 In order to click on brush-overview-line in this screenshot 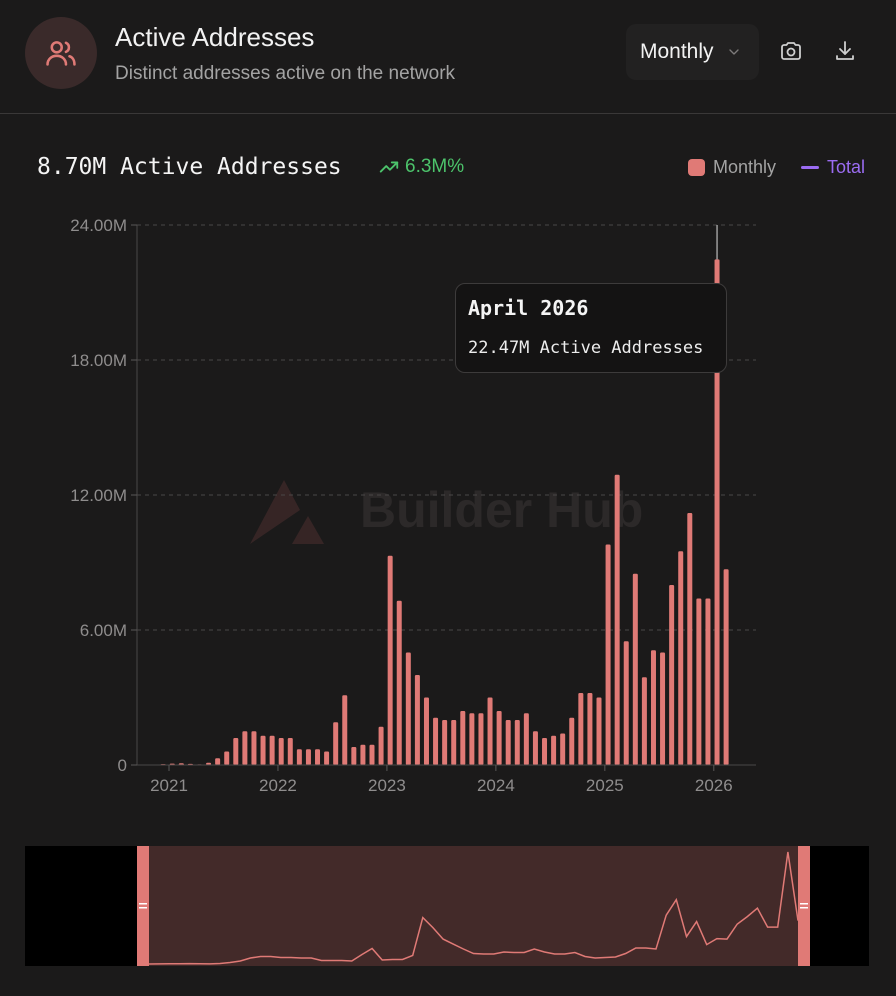, I will do `click(473, 908)`.